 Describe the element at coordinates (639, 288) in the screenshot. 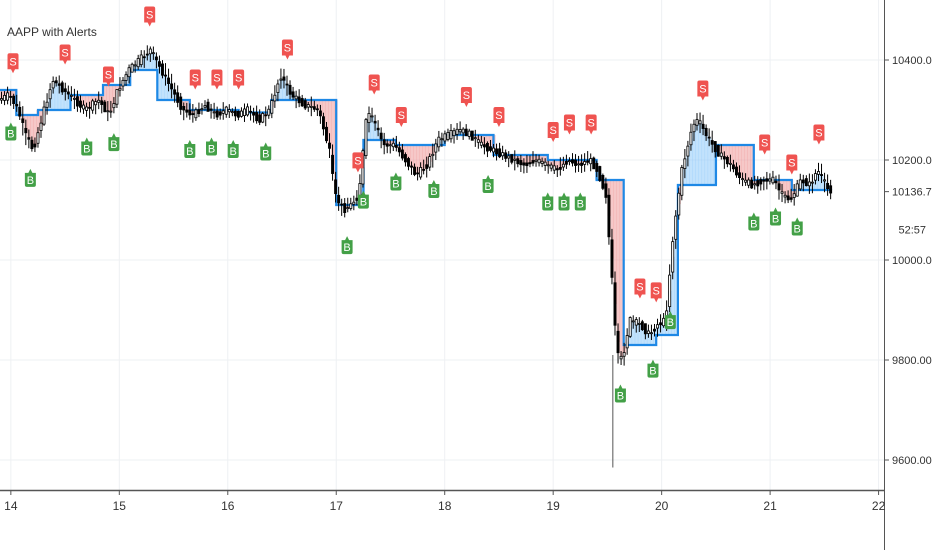

I see `sell-label-text: S` at that location.